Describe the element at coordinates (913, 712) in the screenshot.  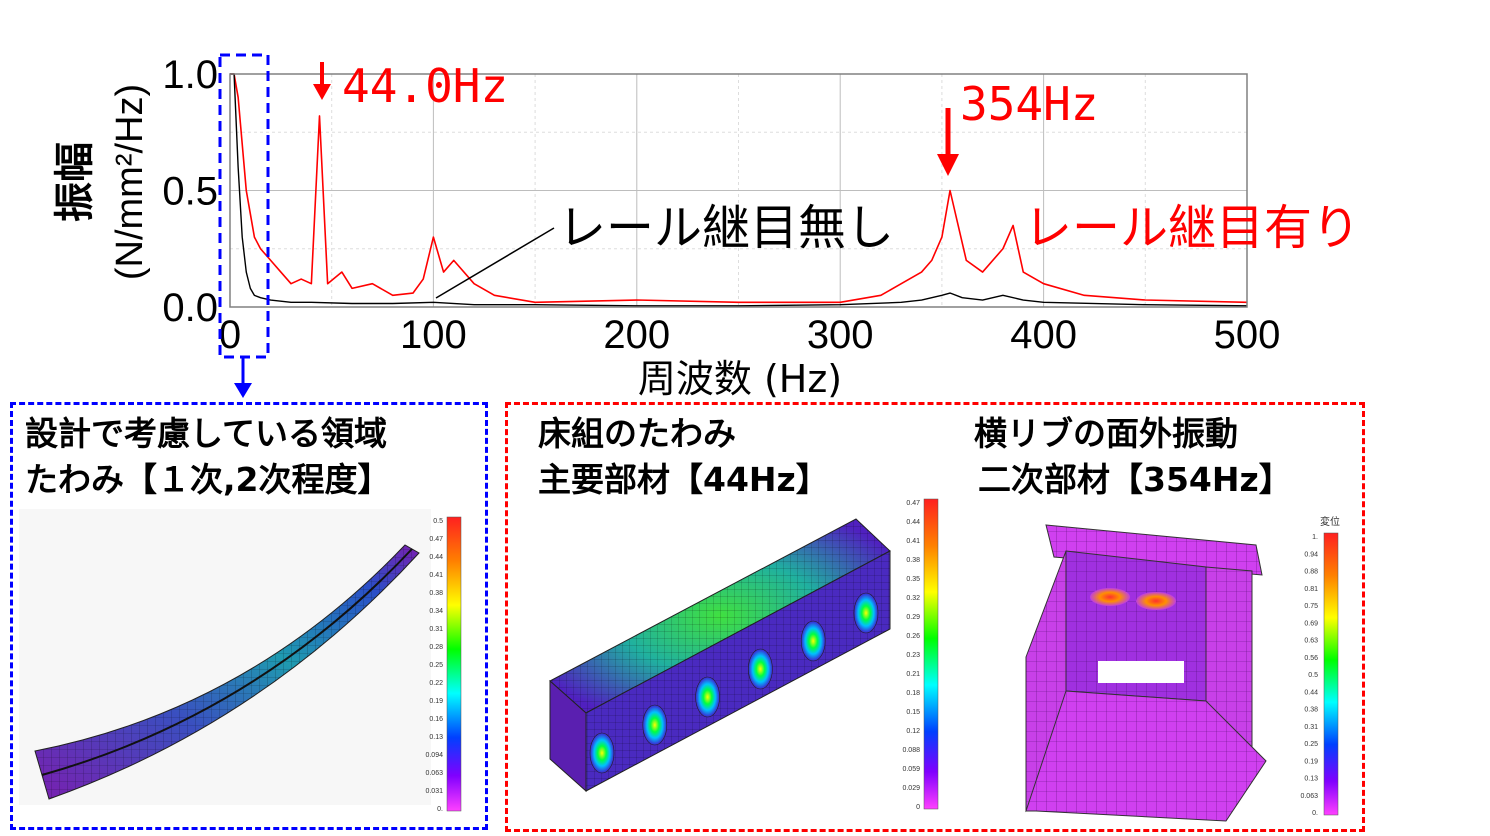
I see `colorbar-tick-label: 0.15` at that location.